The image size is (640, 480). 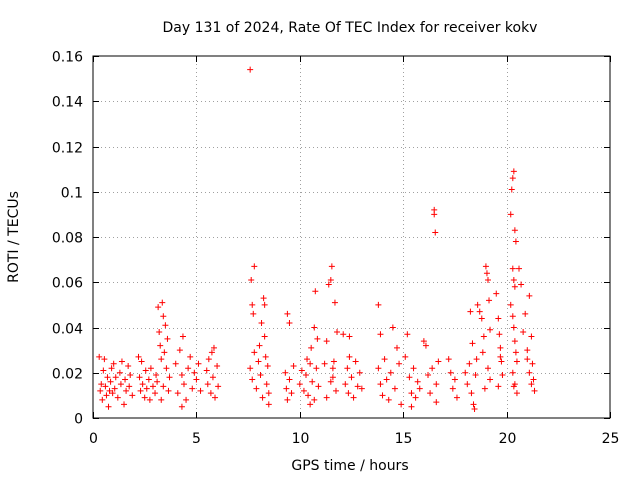 What do you see at coordinates (67, 103) in the screenshot?
I see `y-tick-label: 0.14` at bounding box center [67, 103].